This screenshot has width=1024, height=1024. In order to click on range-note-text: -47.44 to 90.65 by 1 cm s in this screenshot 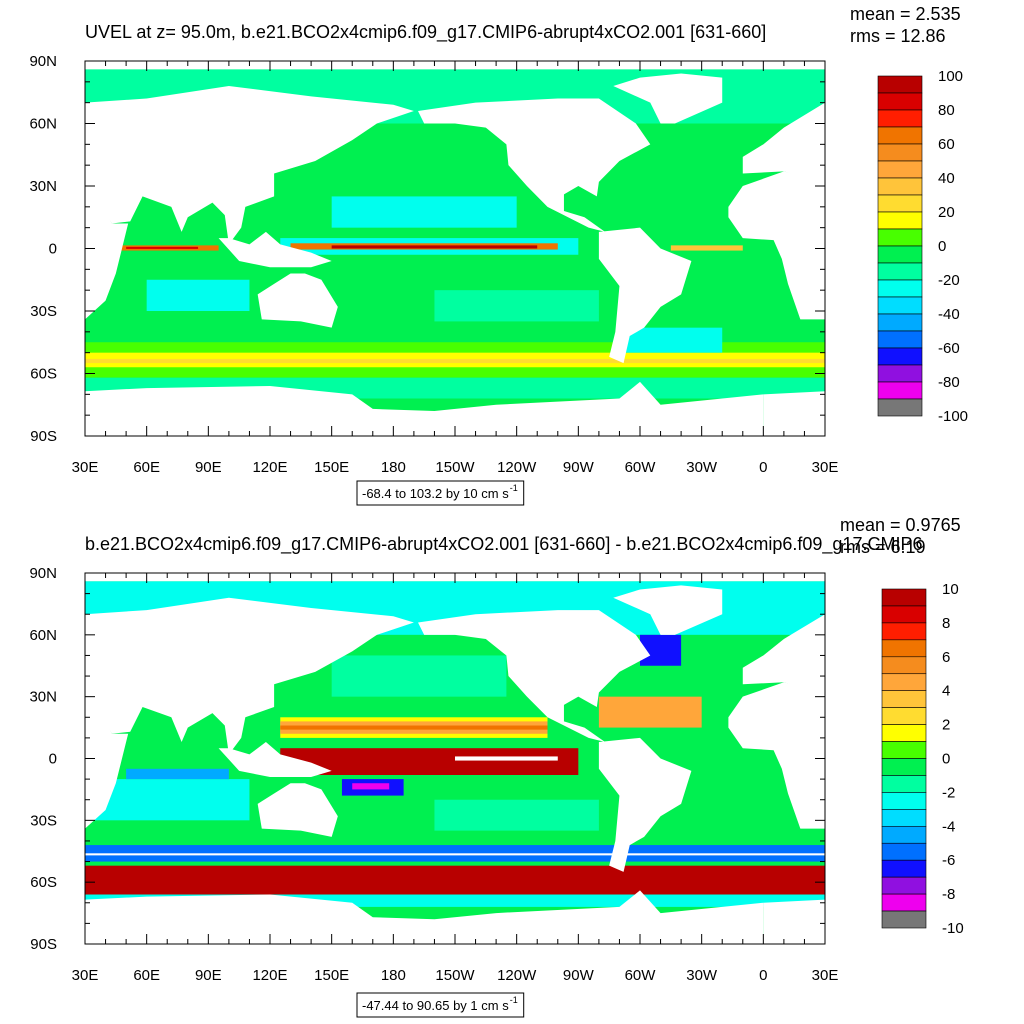, I will do `click(435, 1005)`.